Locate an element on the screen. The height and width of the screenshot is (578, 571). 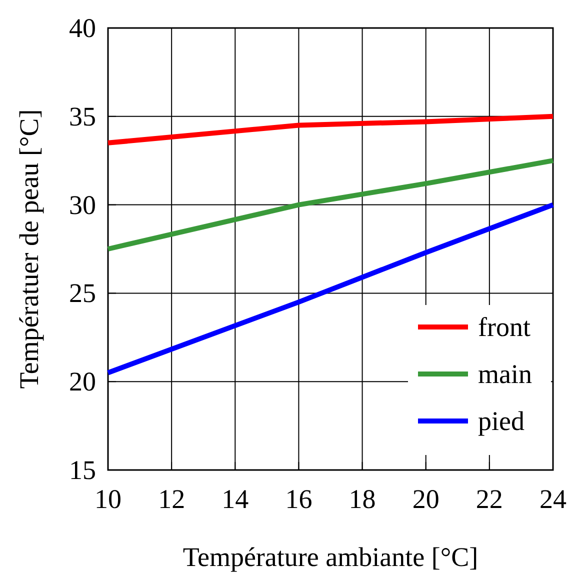
x-tick-label: 16 is located at coordinates (298, 499).